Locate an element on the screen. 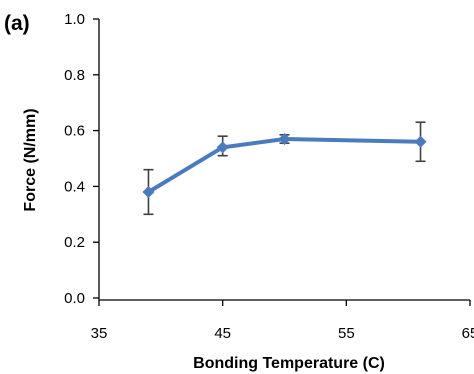  y-tick-label: 0.0 is located at coordinates (74, 298).